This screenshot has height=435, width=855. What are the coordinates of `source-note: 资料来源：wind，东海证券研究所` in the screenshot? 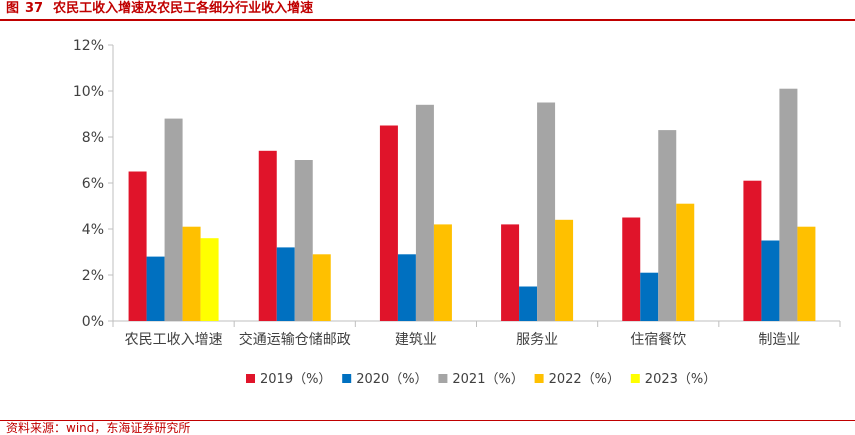 It's located at (98, 428).